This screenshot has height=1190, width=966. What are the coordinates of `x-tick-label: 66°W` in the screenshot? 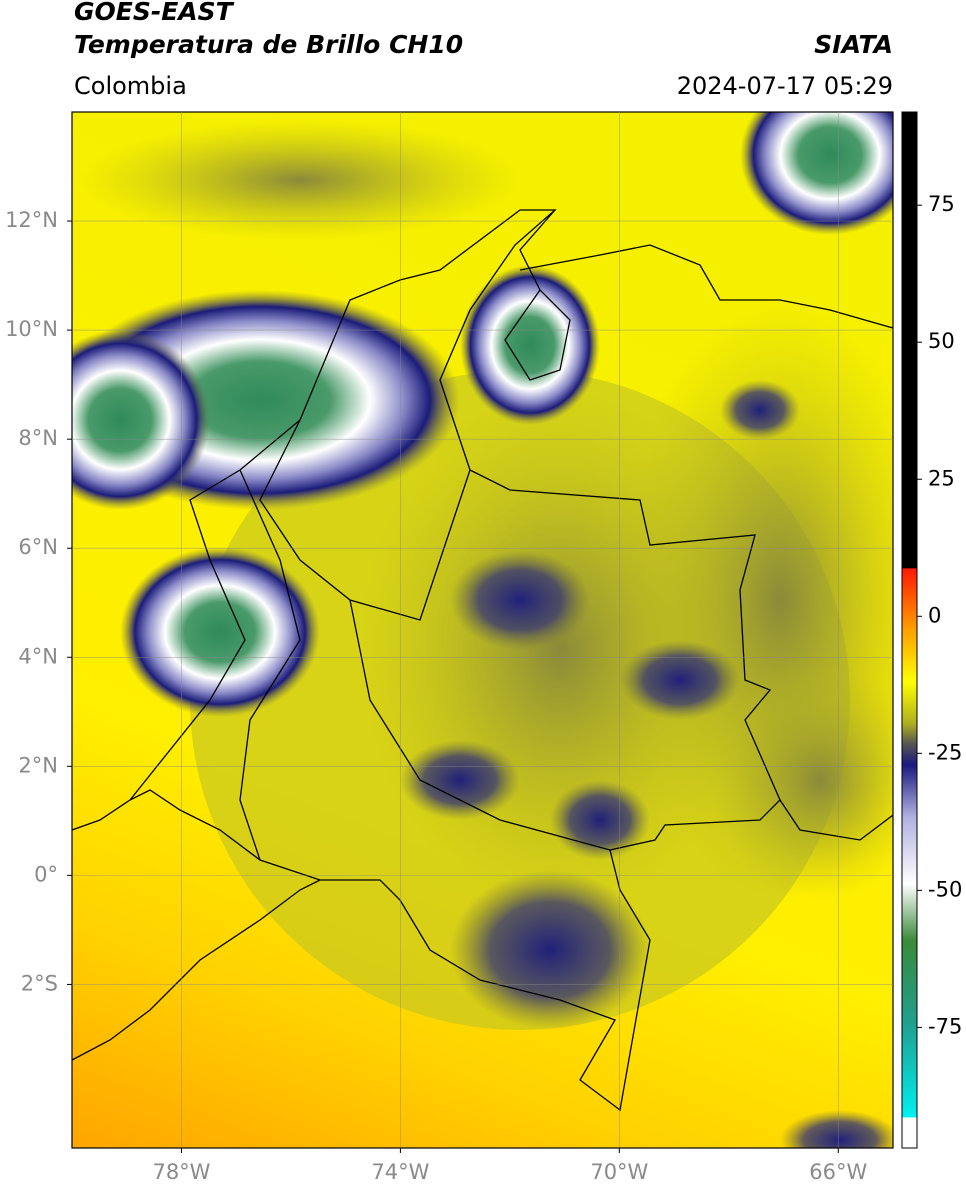 It's located at (838, 1172).